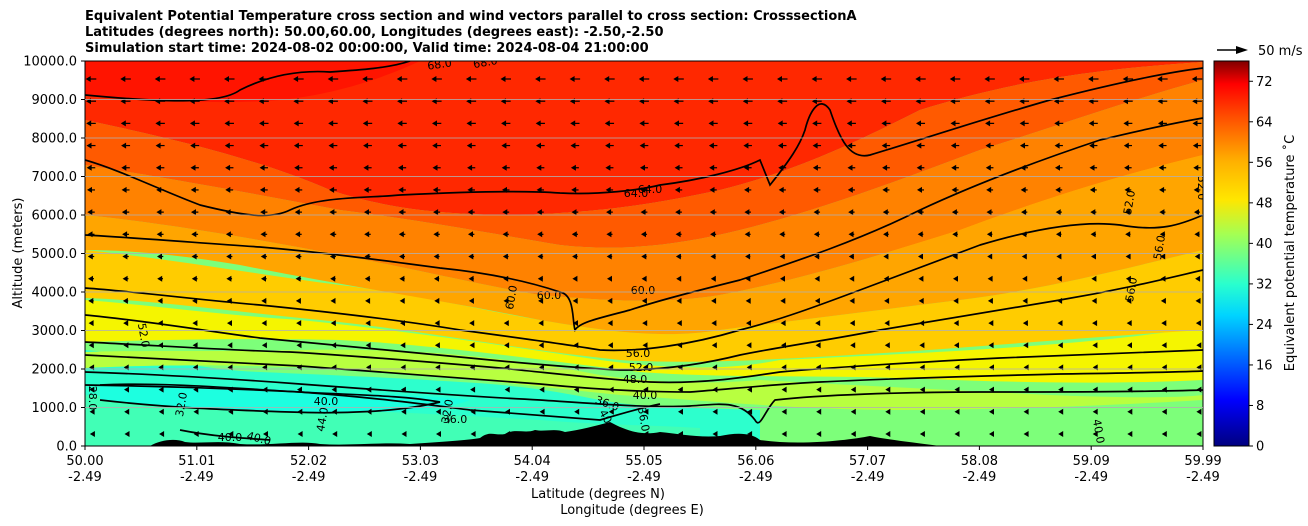  I want to click on band-green-lightyellow, so click(644, 379).